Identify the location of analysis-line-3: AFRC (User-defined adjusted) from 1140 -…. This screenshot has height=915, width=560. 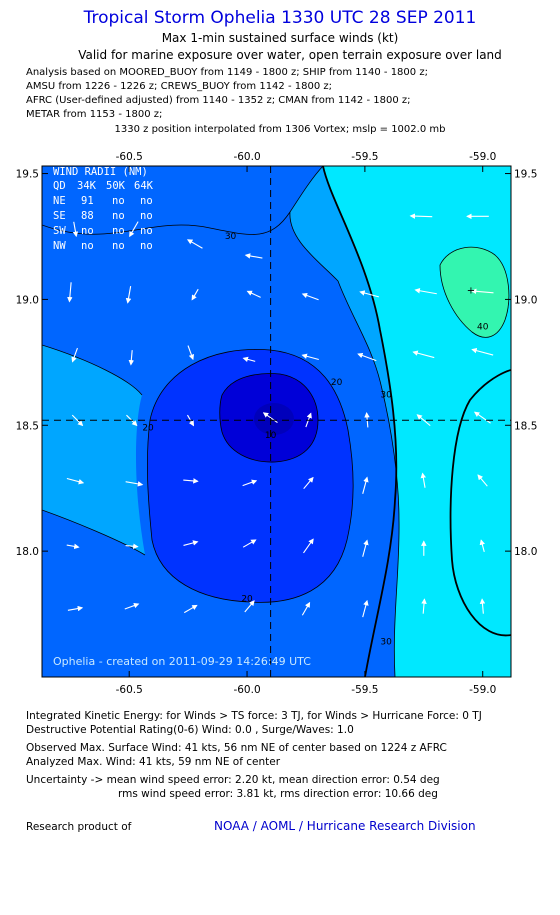
(218, 100).